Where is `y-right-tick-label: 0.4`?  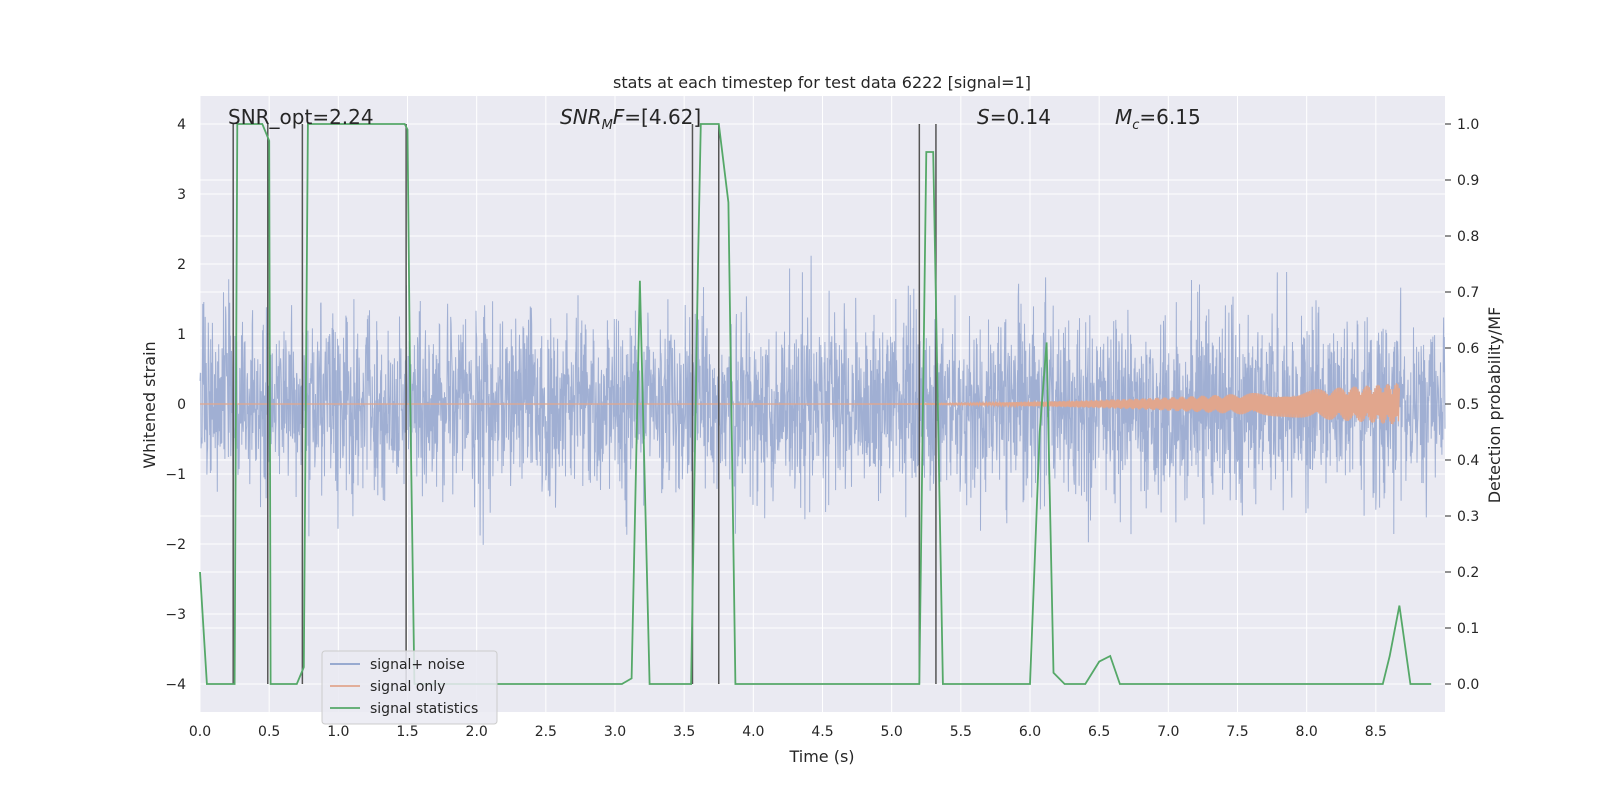
y-right-tick-label: 0.4 is located at coordinates (1468, 461).